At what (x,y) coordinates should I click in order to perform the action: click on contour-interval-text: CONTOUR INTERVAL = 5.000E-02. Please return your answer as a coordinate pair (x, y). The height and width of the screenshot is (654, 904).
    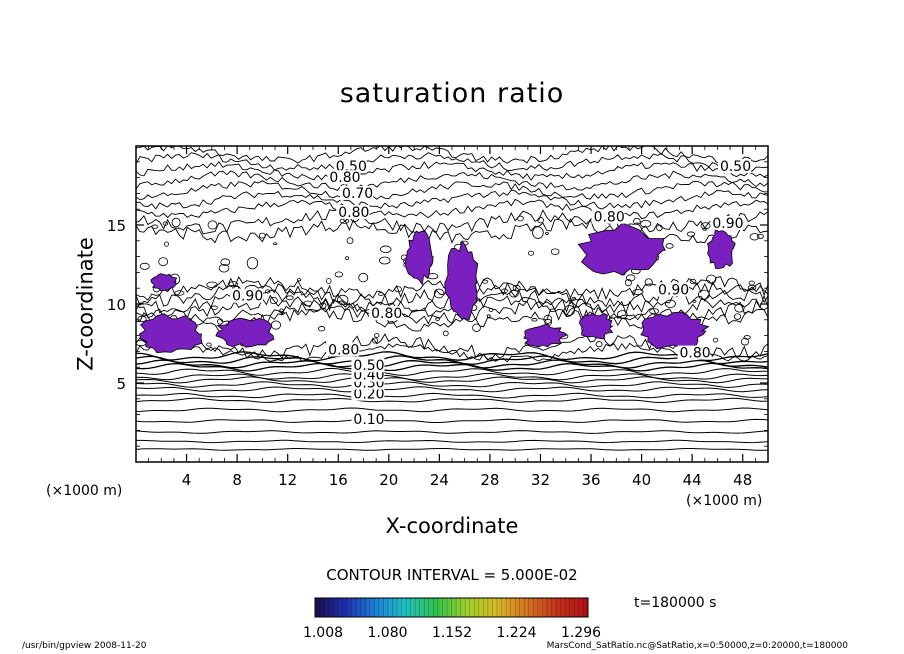
    Looking at the image, I should click on (452, 575).